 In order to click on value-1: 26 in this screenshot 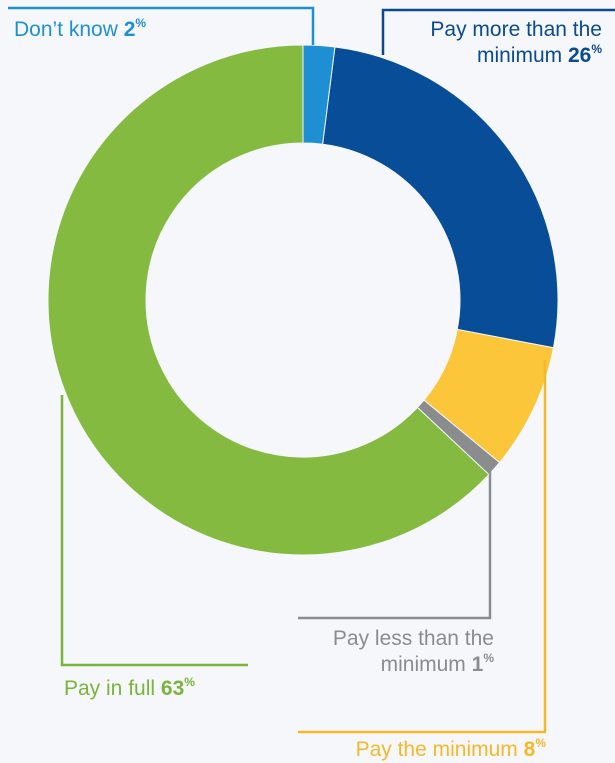, I will do `click(579, 55)`.